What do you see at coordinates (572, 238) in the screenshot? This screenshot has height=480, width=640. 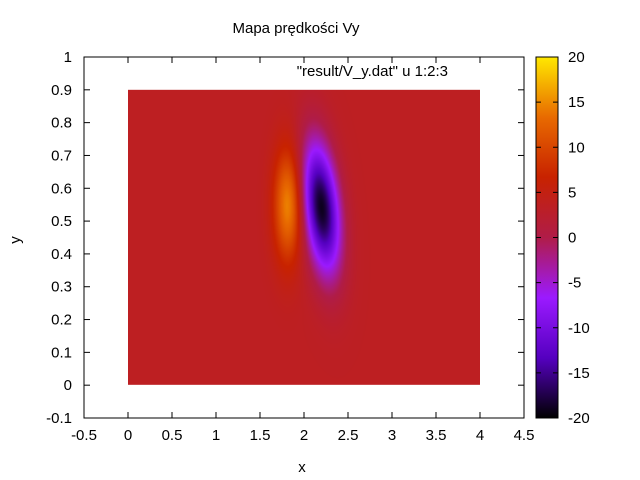 I see `colorbar-tick-label: 0` at bounding box center [572, 238].